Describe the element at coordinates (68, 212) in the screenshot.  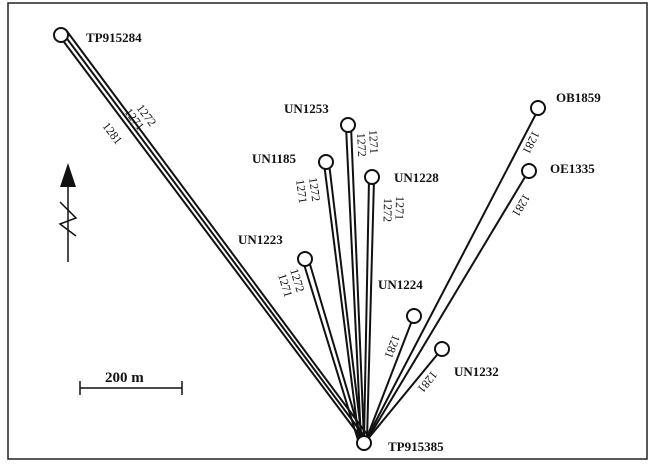
I see `north-arrow-icon` at that location.